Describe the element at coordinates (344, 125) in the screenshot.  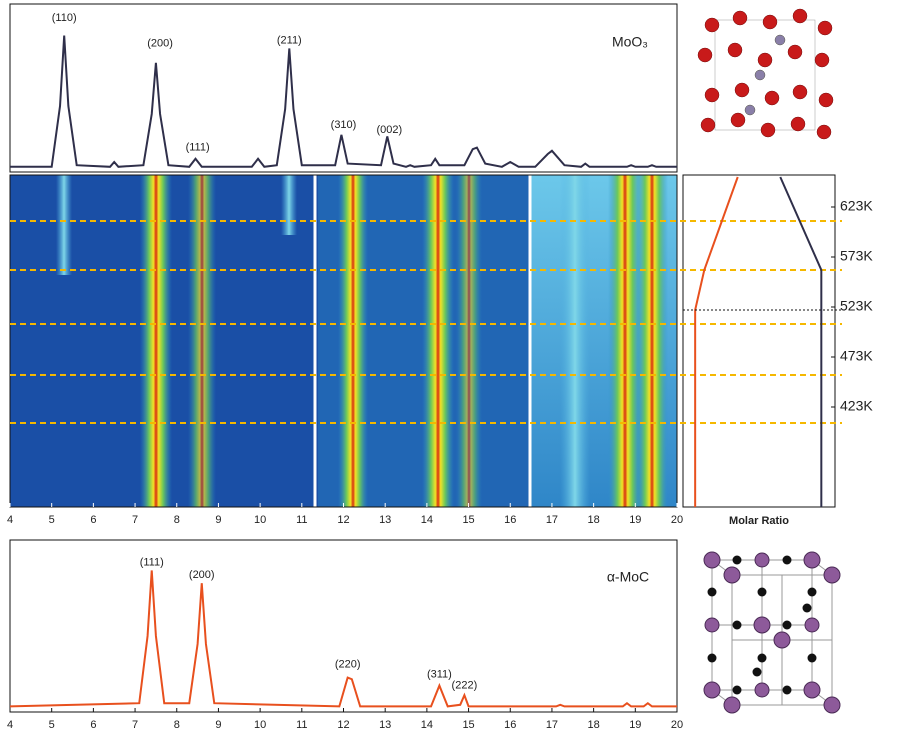
I see `peak-label: (310)` at that location.